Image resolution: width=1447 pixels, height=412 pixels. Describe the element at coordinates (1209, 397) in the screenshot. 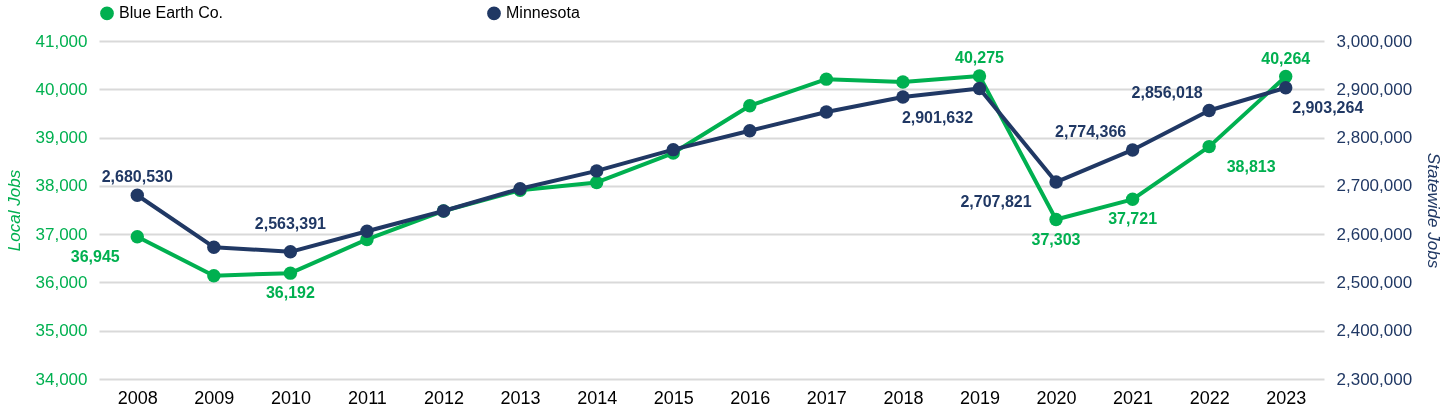

I see `x-tick-label: 2022` at that location.